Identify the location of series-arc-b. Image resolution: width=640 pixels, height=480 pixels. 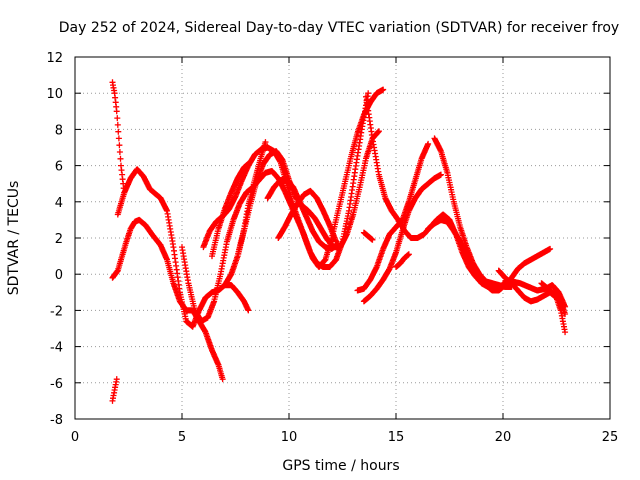
(114, 390).